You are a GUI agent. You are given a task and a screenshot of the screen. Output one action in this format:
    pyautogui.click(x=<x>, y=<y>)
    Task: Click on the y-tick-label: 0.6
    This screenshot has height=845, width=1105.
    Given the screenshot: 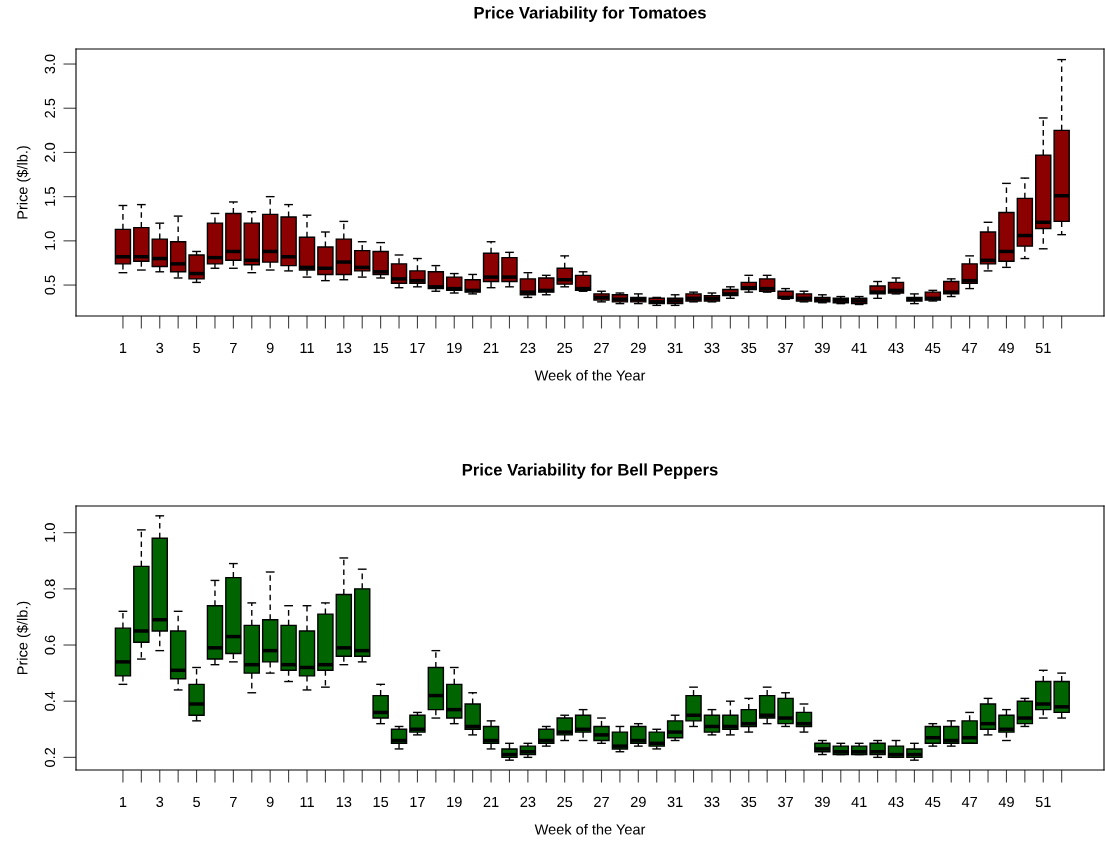 What is the action you would take?
    pyautogui.click(x=50, y=645)
    